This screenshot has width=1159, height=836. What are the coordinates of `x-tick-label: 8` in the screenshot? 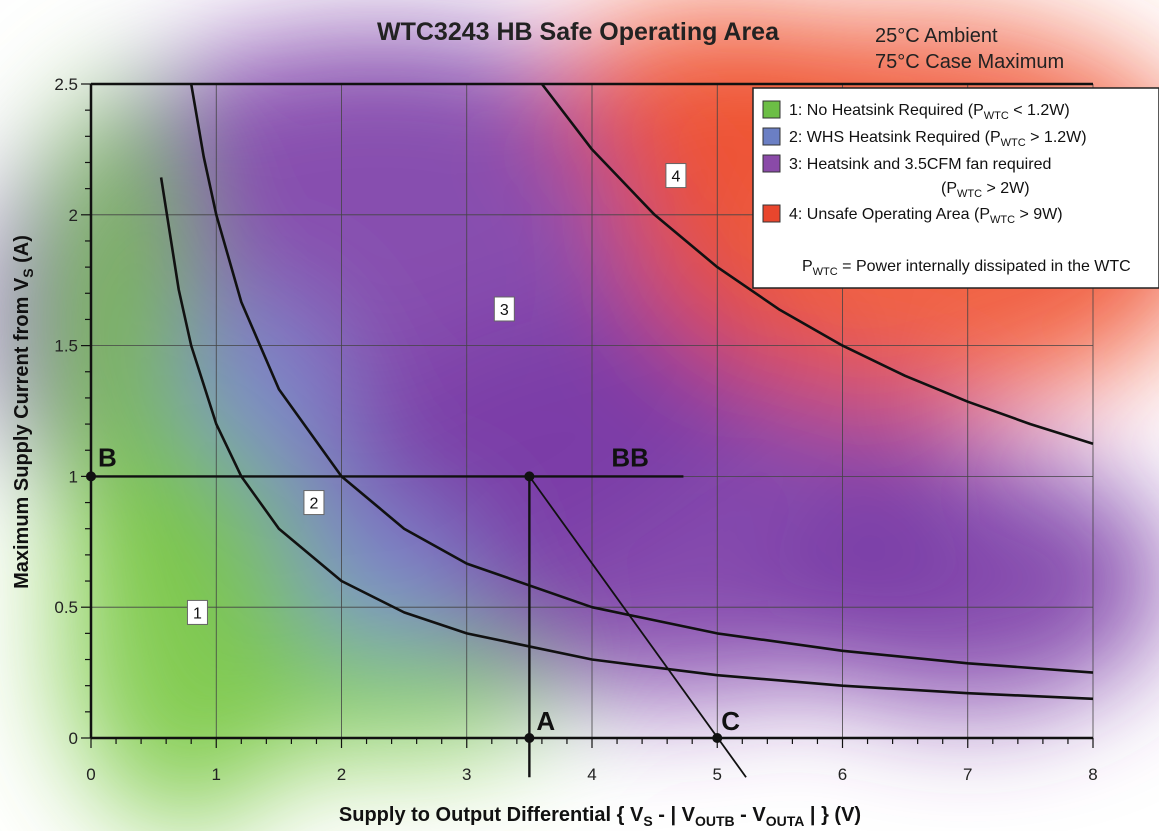 It's located at (1092, 774).